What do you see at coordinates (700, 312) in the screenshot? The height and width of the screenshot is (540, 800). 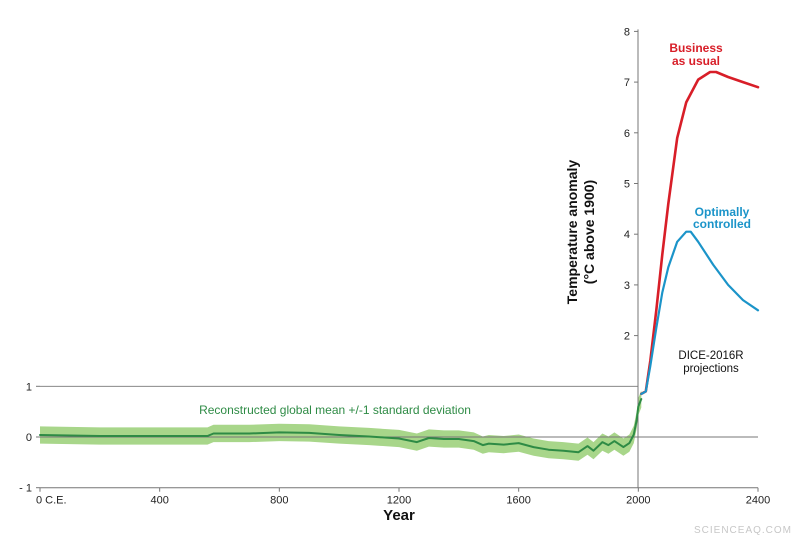 I see `optimally-controlled-line` at bounding box center [700, 312].